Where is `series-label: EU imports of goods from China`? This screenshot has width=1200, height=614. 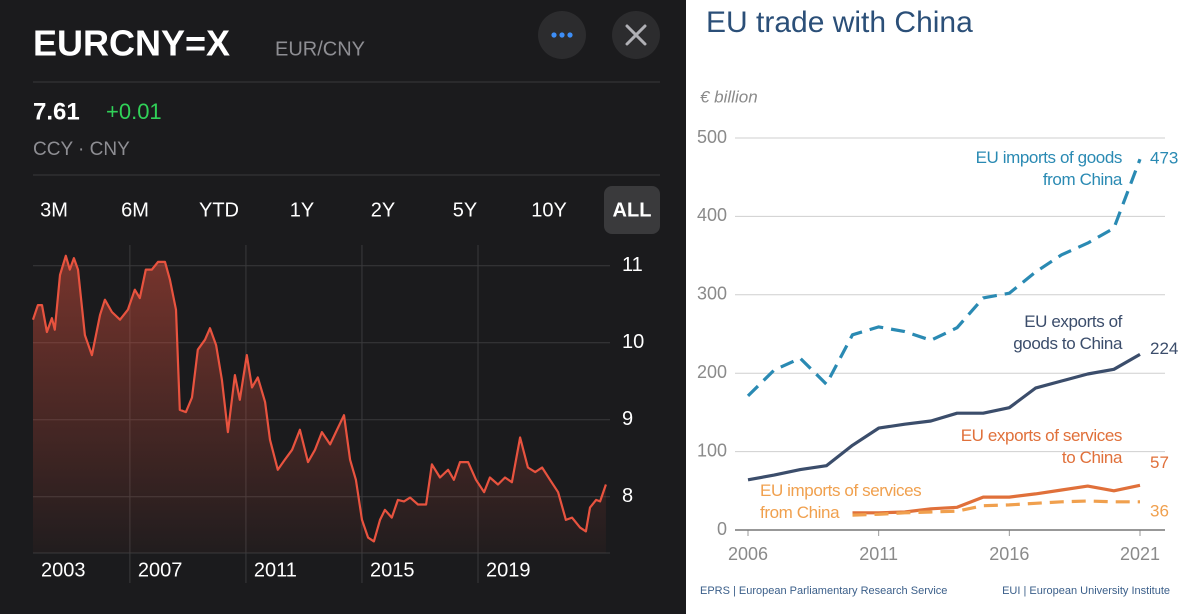
series-label: EU imports of goods from China is located at coordinates (1049, 168).